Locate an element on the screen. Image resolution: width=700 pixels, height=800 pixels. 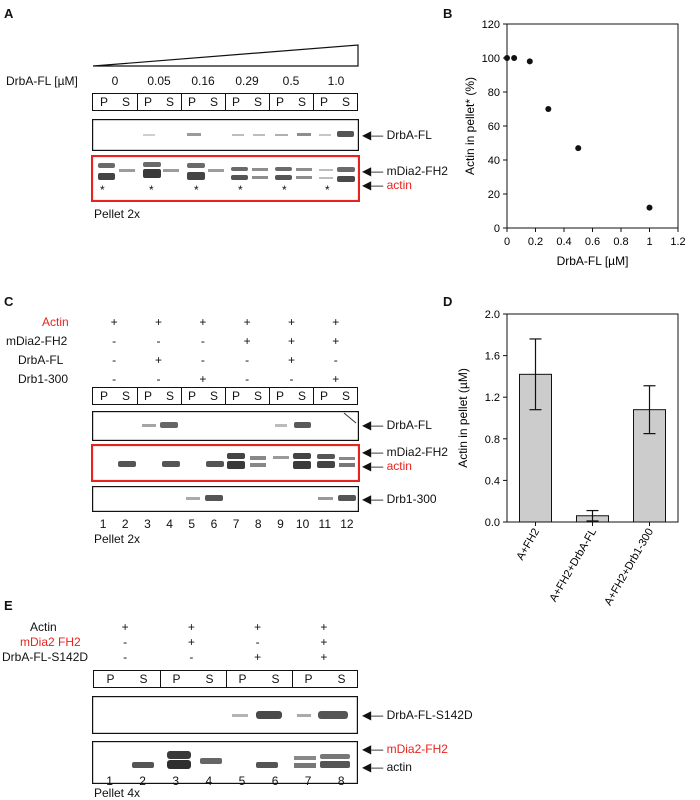
lane-number: 8 is located at coordinates (341, 781).